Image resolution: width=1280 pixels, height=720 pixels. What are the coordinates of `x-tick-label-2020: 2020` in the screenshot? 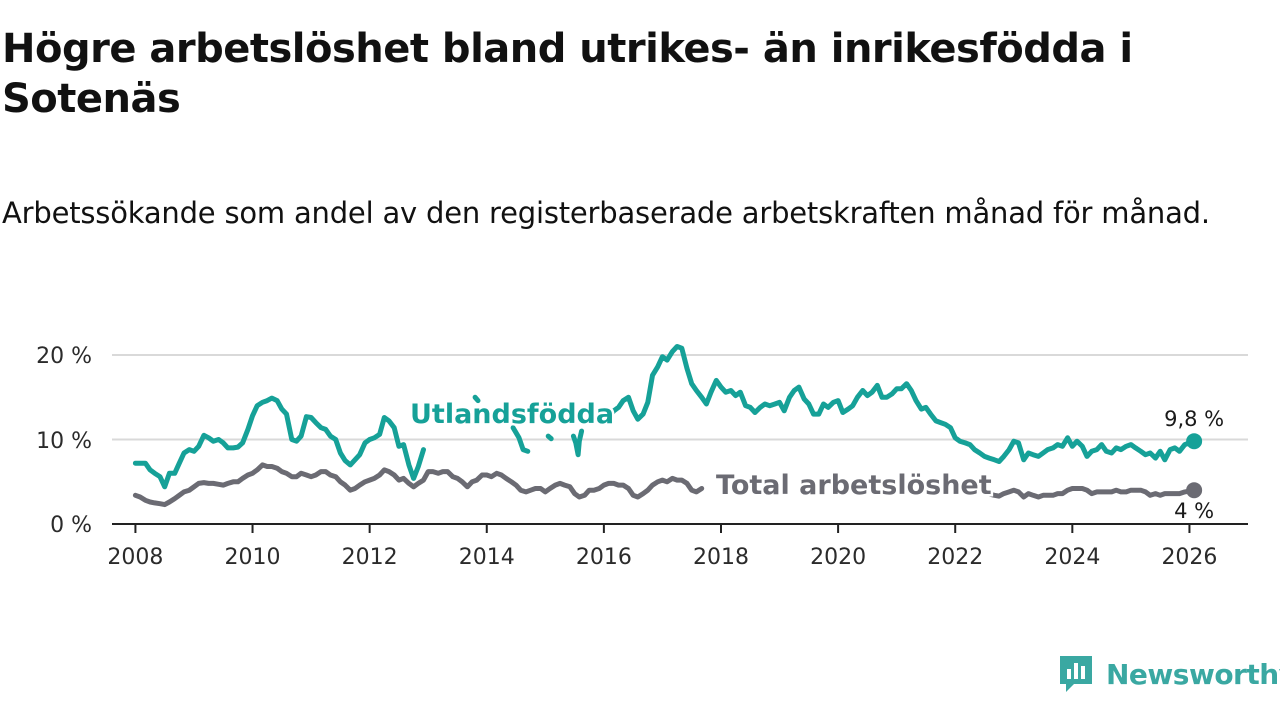 It's located at (838, 557).